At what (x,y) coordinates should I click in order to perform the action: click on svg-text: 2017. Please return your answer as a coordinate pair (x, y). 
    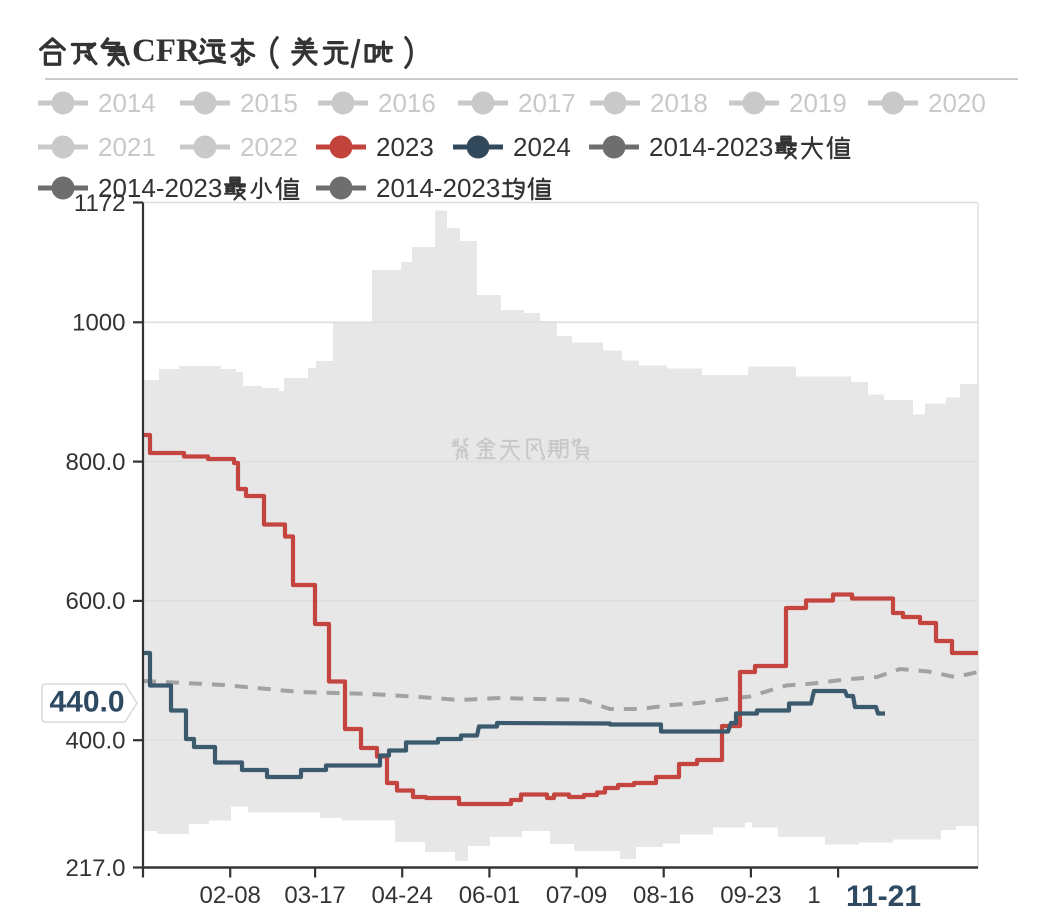
    Looking at the image, I should click on (547, 103).